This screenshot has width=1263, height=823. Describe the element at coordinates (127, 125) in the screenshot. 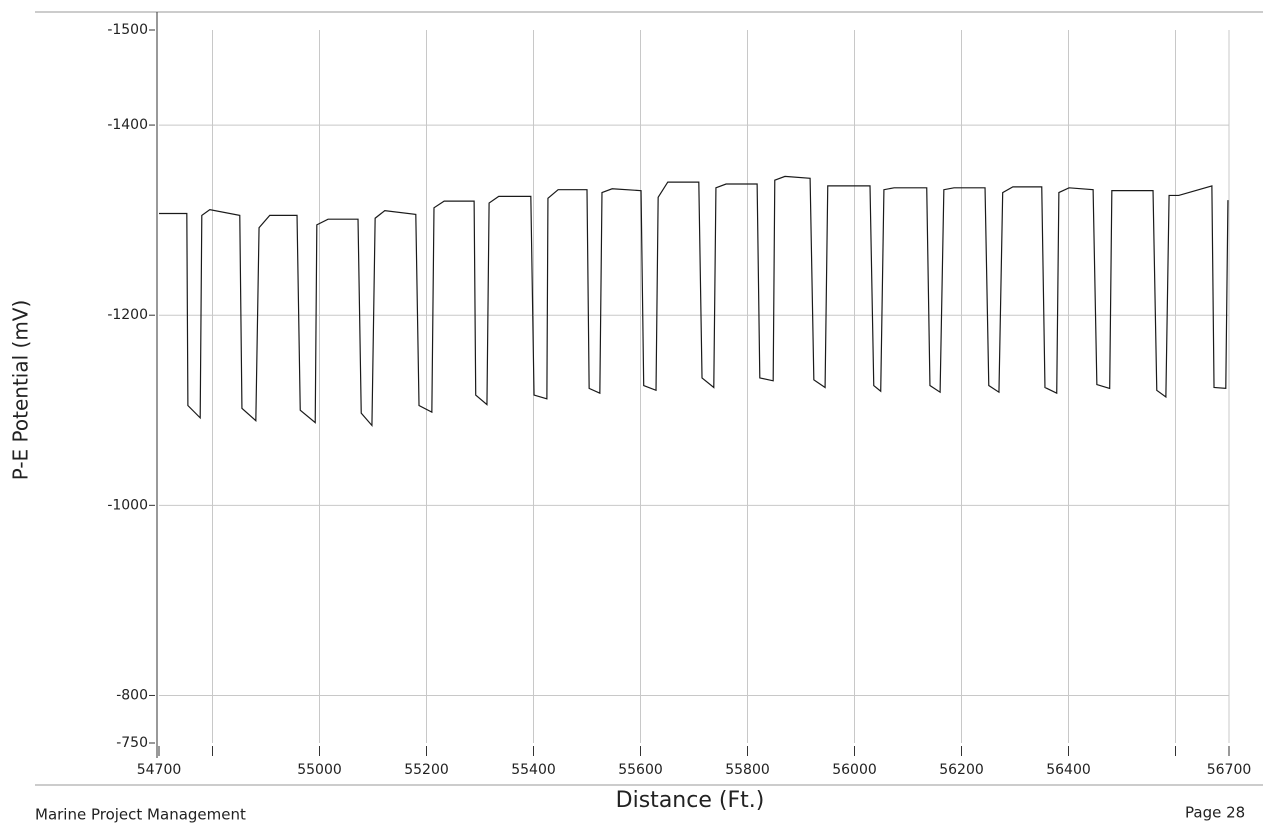

I see `y-tick-label: -1400` at that location.